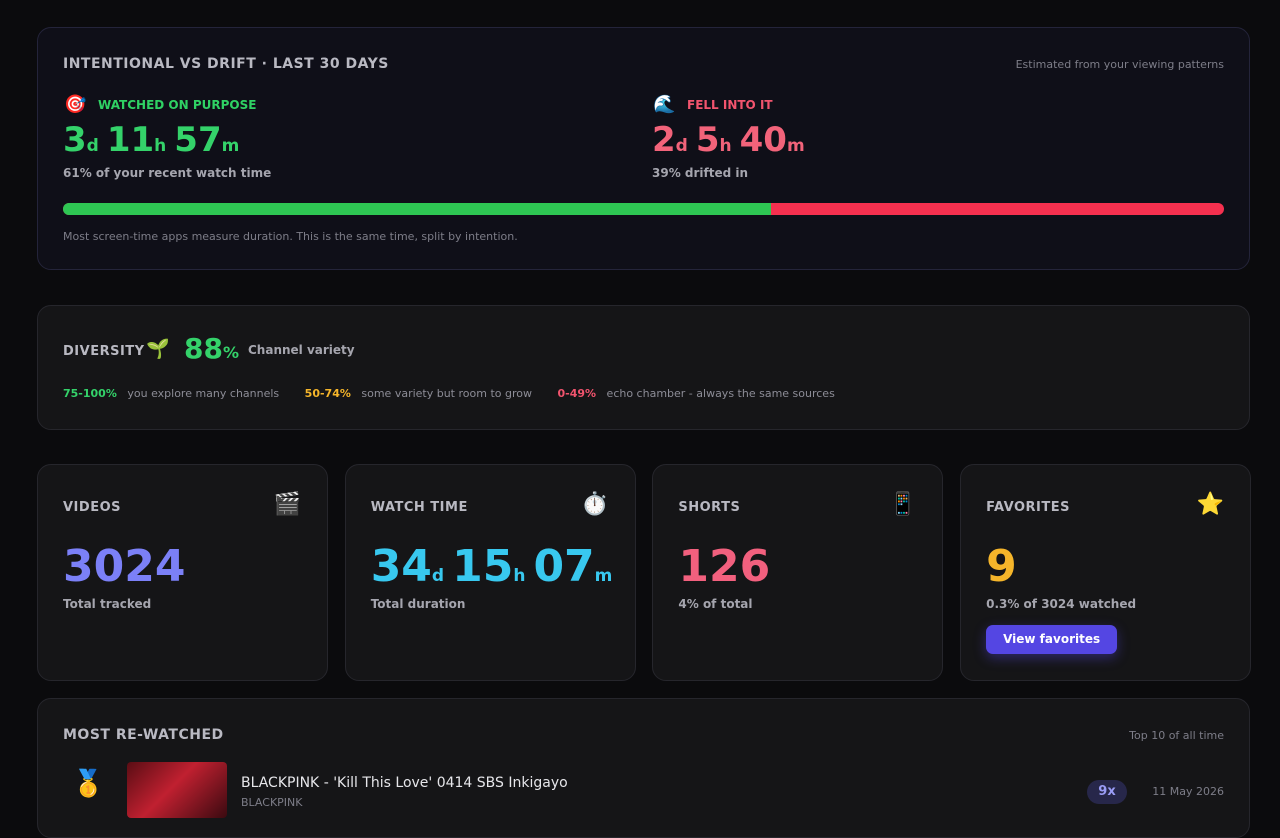 The height and width of the screenshot is (838, 1280). Describe the element at coordinates (1210, 504) in the screenshot. I see `stat-icon: ⭐` at that location.